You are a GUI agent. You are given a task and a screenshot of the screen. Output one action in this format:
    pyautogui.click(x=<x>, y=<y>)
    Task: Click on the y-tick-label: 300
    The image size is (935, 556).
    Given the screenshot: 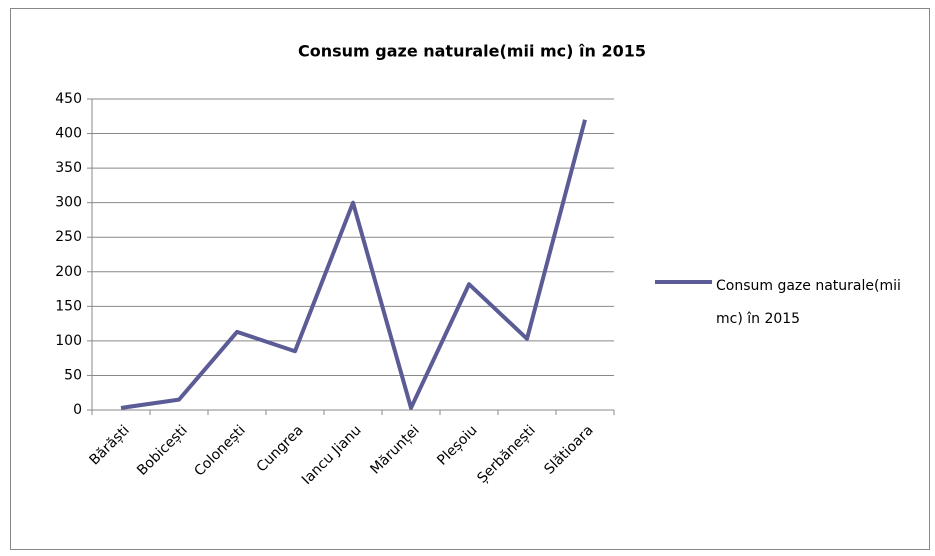 What is the action you would take?
    pyautogui.click(x=68, y=203)
    